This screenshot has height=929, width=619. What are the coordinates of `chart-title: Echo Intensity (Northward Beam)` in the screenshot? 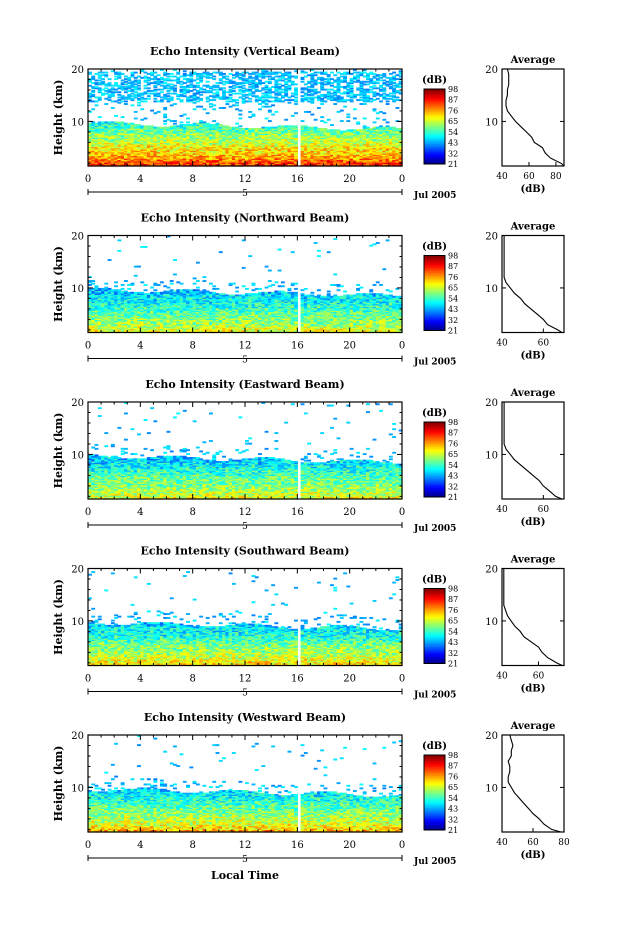 It's located at (245, 218).